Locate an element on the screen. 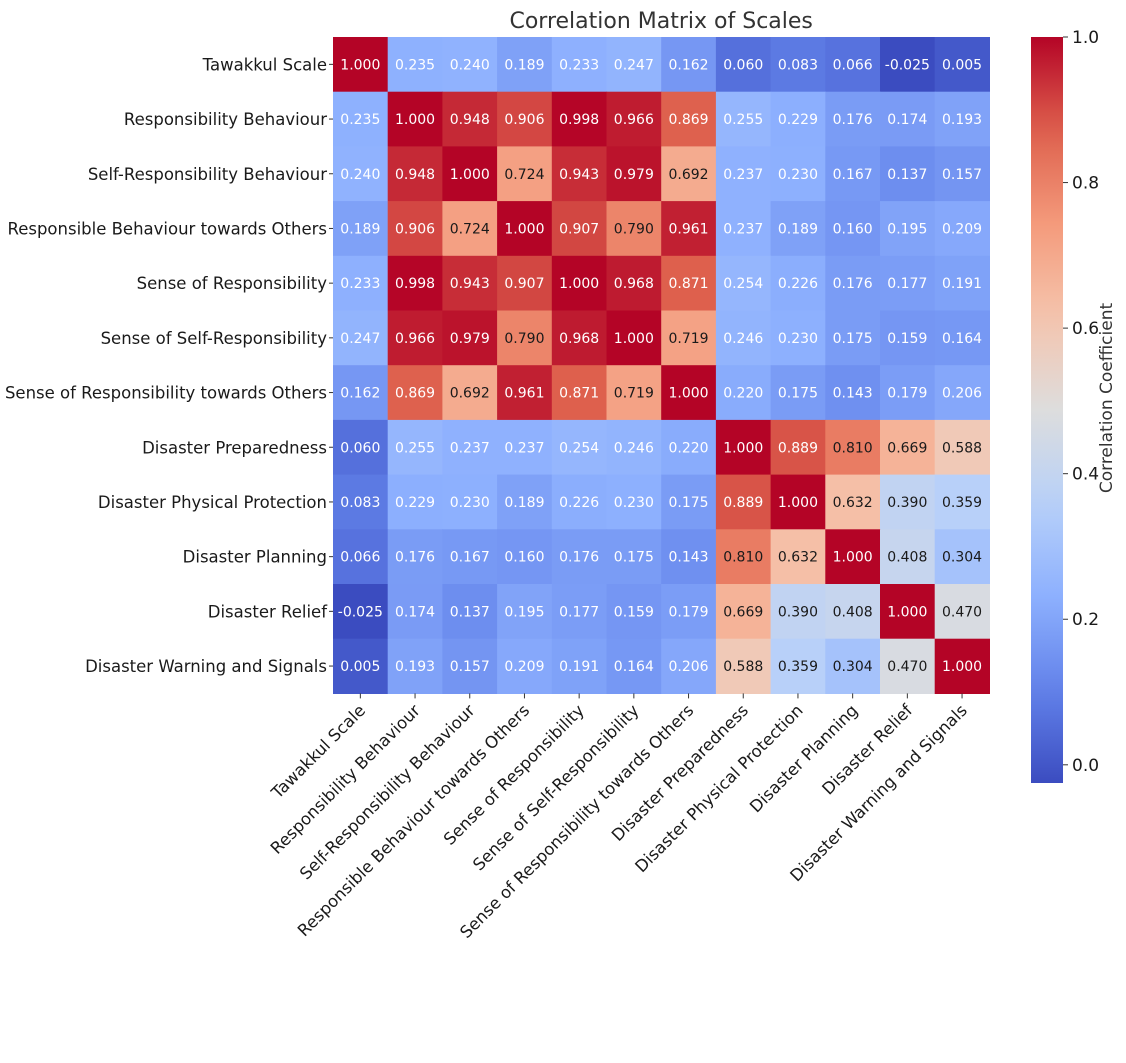 The width and height of the screenshot is (1126, 1063). cell-value-label: 0.408 is located at coordinates (907, 558).